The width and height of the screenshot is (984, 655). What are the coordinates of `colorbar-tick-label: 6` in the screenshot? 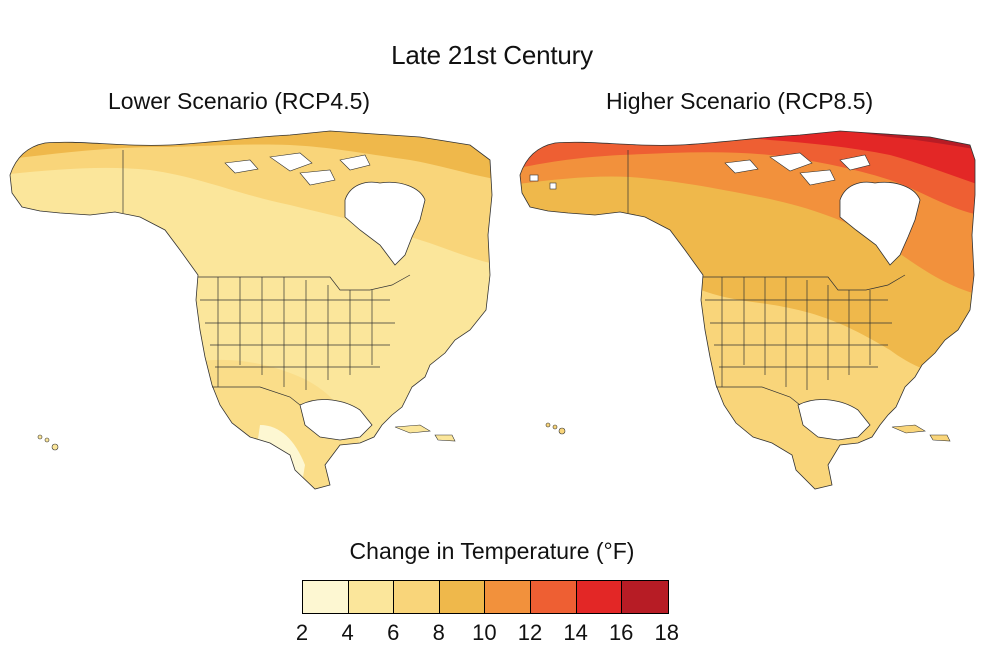 It's located at (393, 632).